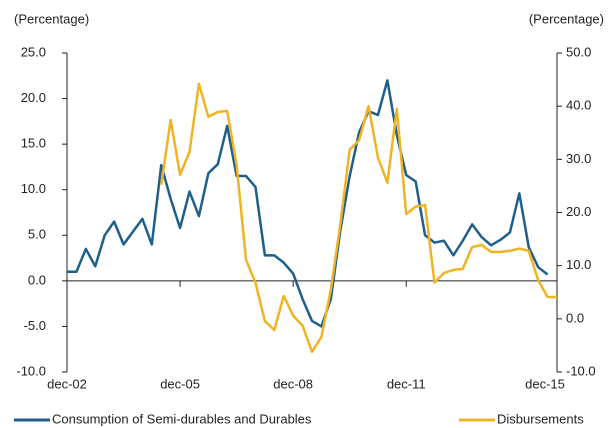  What do you see at coordinates (578, 211) in the screenshot?
I see `y2-tick-label: 20.0` at bounding box center [578, 211].